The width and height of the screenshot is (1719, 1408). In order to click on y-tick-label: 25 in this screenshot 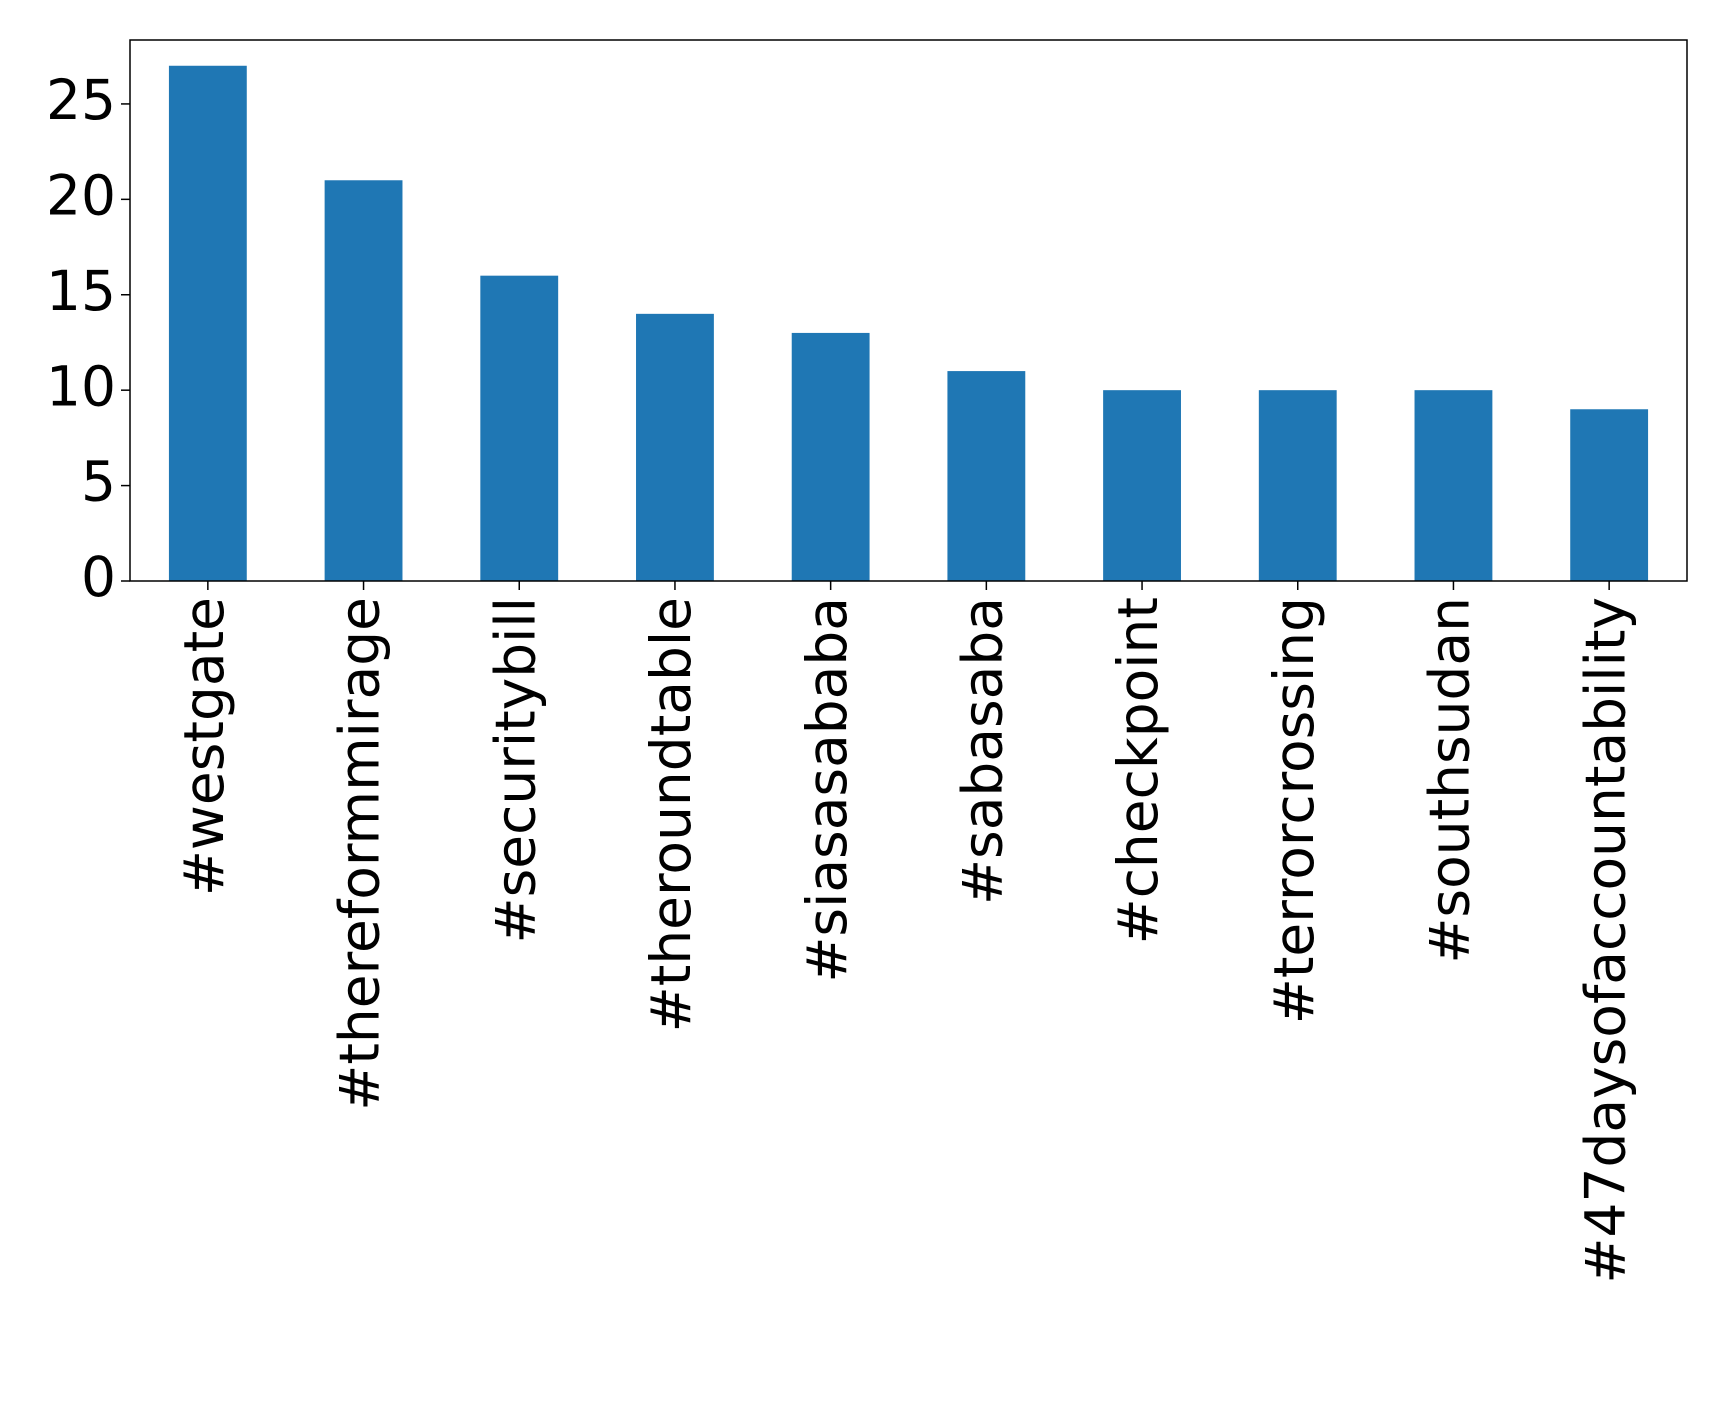, I will do `click(81, 100)`.